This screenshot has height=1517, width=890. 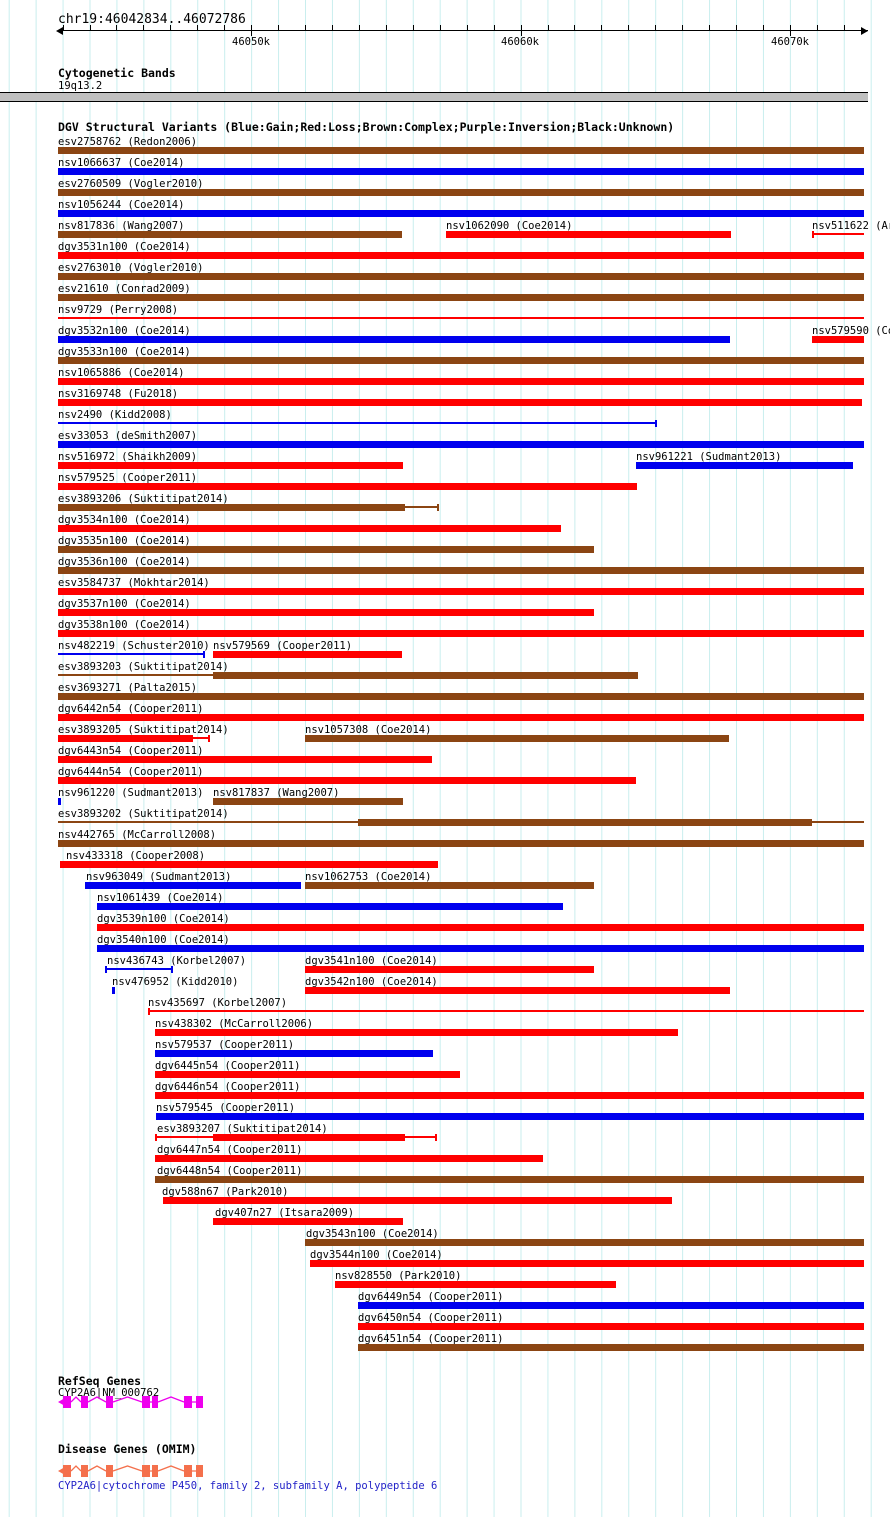 I want to click on omim-track-title: Disease Genes (OMIM), so click(x=127, y=1449).